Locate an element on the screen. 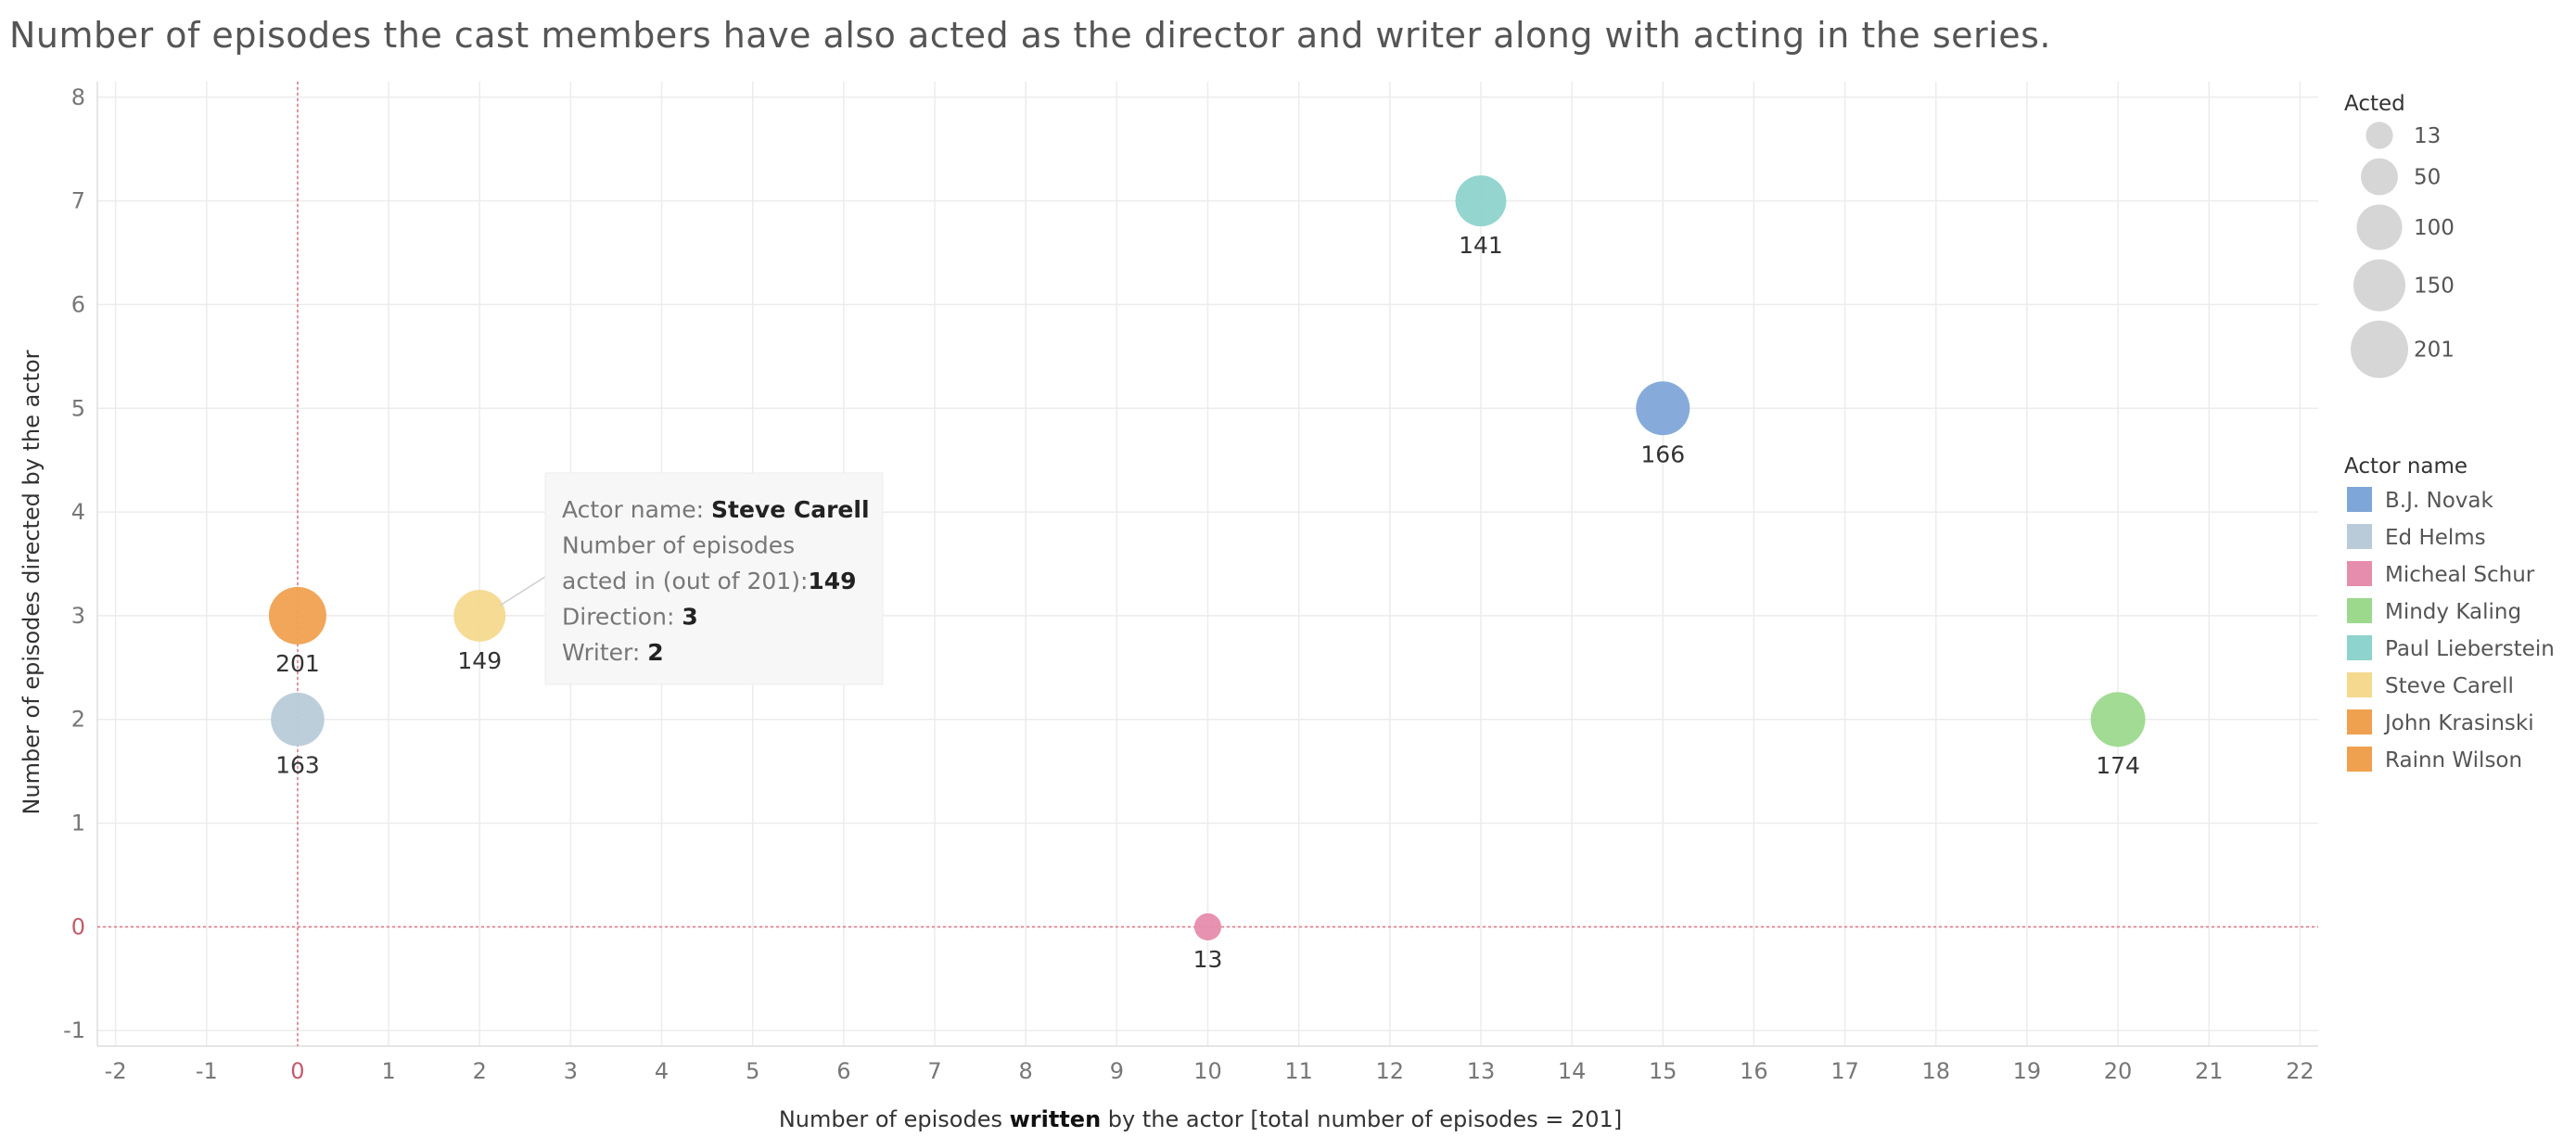  y-tick-label: 6 is located at coordinates (78, 304).